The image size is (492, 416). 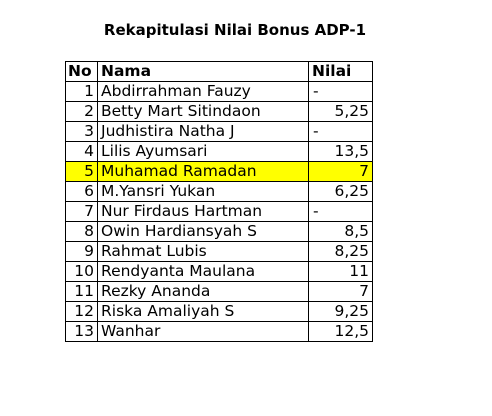 I want to click on cell-no: 13, so click(x=81, y=331).